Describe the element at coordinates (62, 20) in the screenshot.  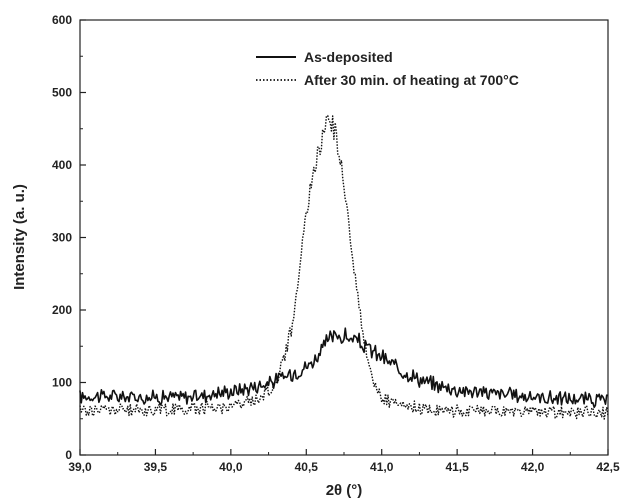
I see `y-tick-label: 600` at that location.